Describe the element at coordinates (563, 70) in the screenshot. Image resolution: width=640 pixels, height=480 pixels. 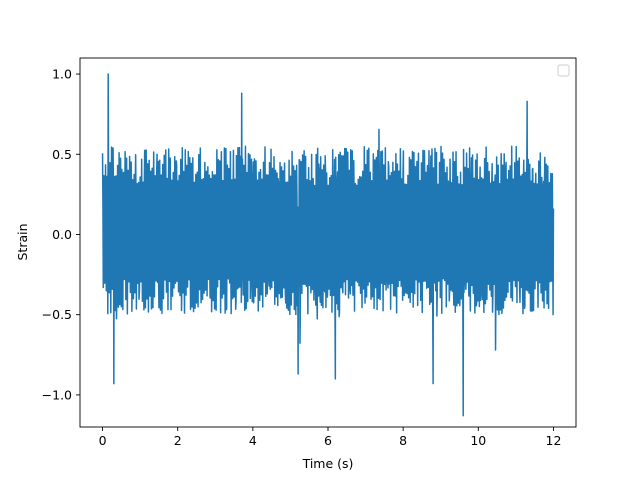
I see `legend-box` at that location.